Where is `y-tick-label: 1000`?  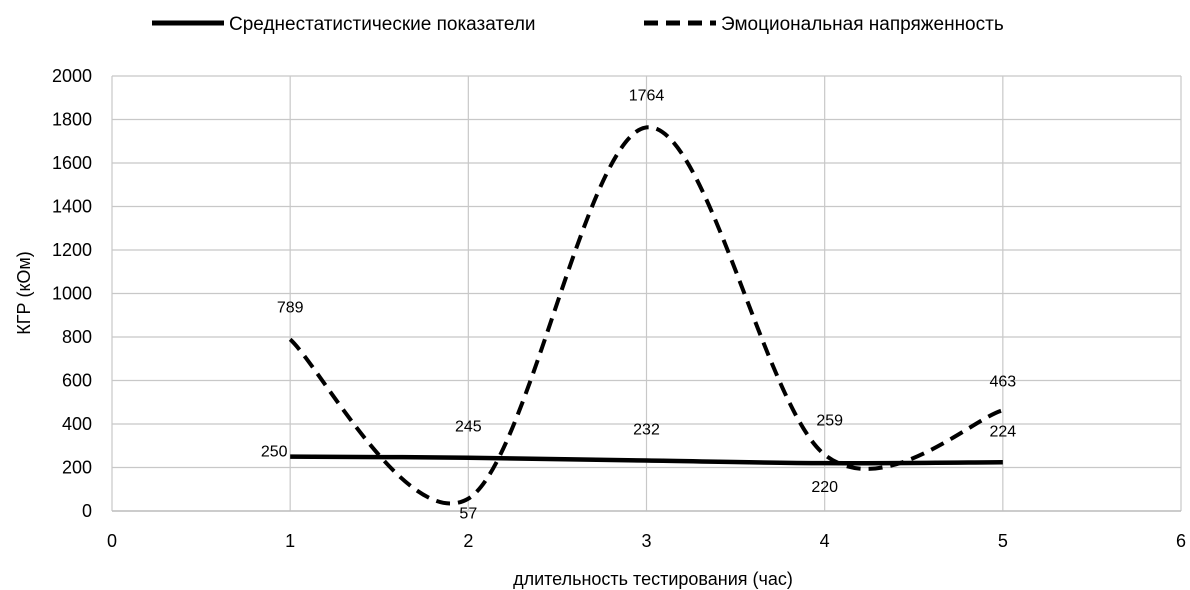 y-tick-label: 1000 is located at coordinates (72, 294).